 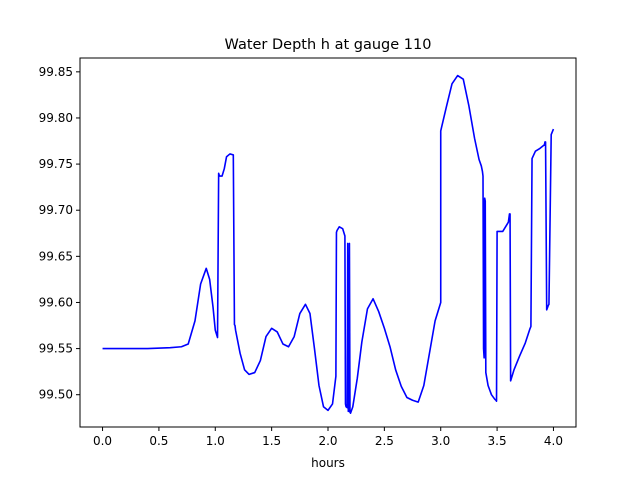 What do you see at coordinates (384, 441) in the screenshot?
I see `x-tick-label: 2.5` at bounding box center [384, 441].